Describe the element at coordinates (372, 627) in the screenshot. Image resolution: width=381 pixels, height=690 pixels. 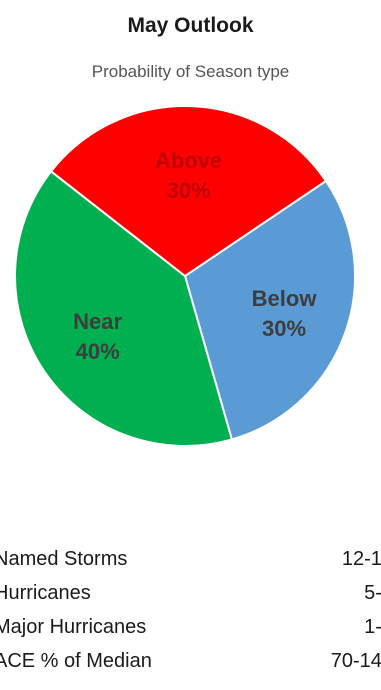
I see `stat-value: 1-4` at that location.